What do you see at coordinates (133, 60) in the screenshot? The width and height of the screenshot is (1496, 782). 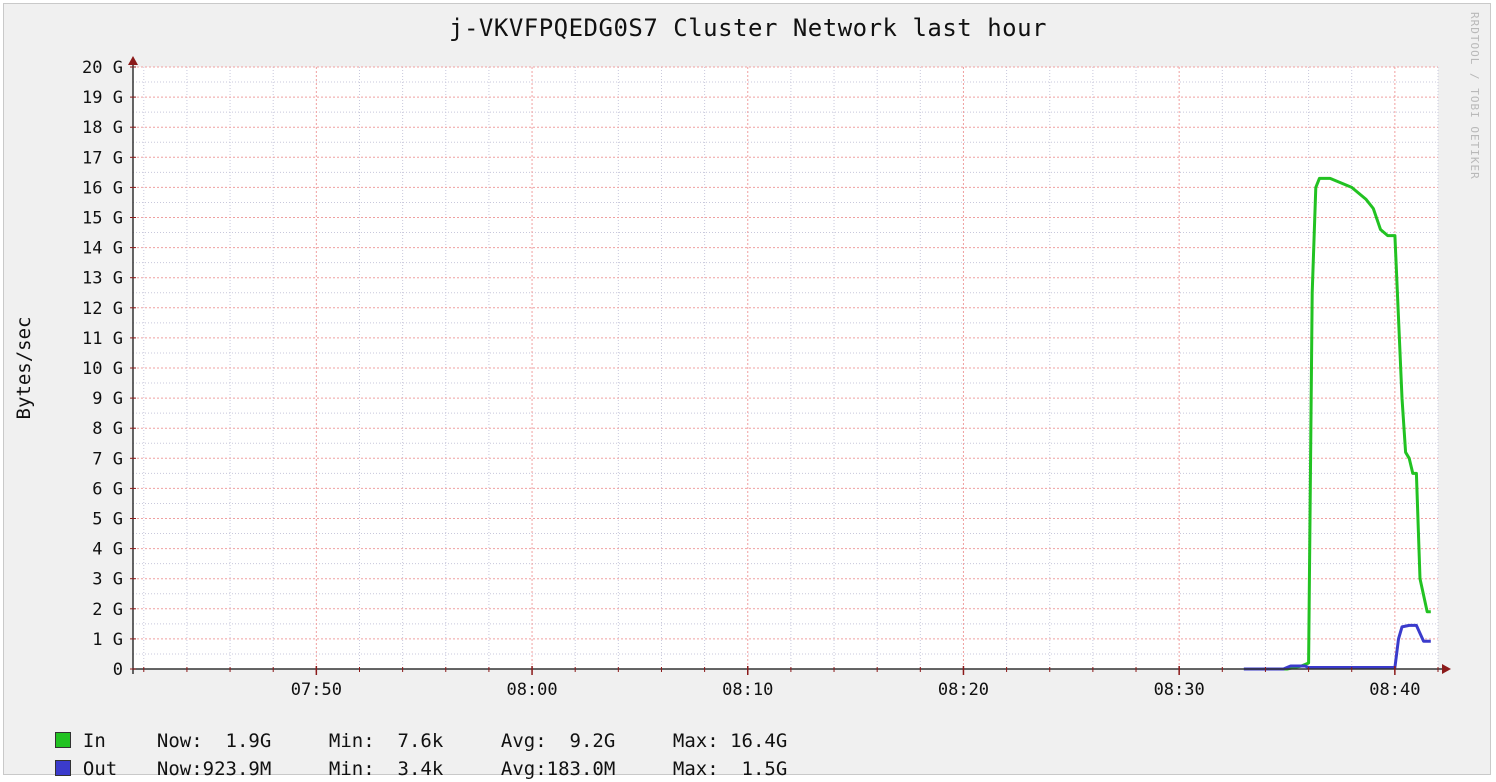 I see `y-axis-arrow` at bounding box center [133, 60].